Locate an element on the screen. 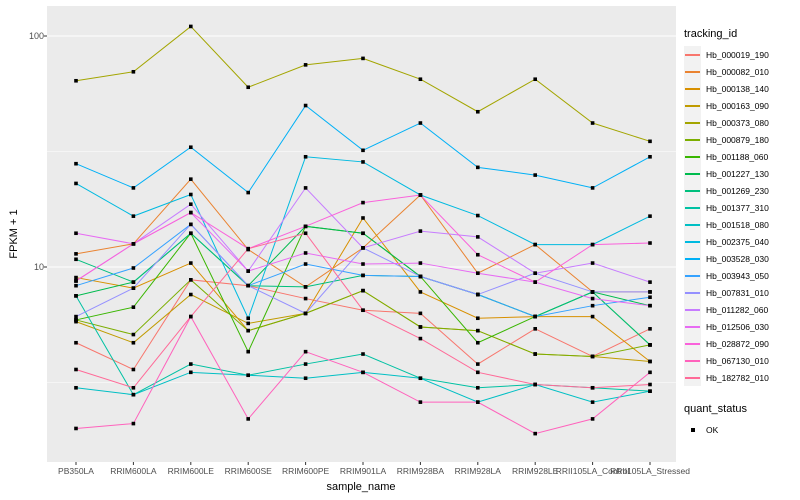 The height and width of the screenshot is (500, 800). x-tick-label-RRIM600LA: RRIM600LA is located at coordinates (133, 471).